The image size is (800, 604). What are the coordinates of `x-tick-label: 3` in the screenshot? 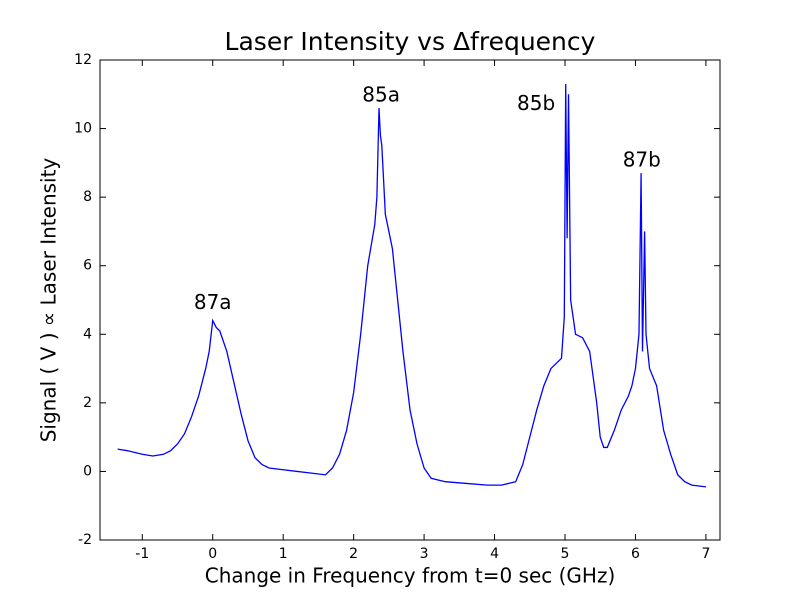 It's located at (424, 554).